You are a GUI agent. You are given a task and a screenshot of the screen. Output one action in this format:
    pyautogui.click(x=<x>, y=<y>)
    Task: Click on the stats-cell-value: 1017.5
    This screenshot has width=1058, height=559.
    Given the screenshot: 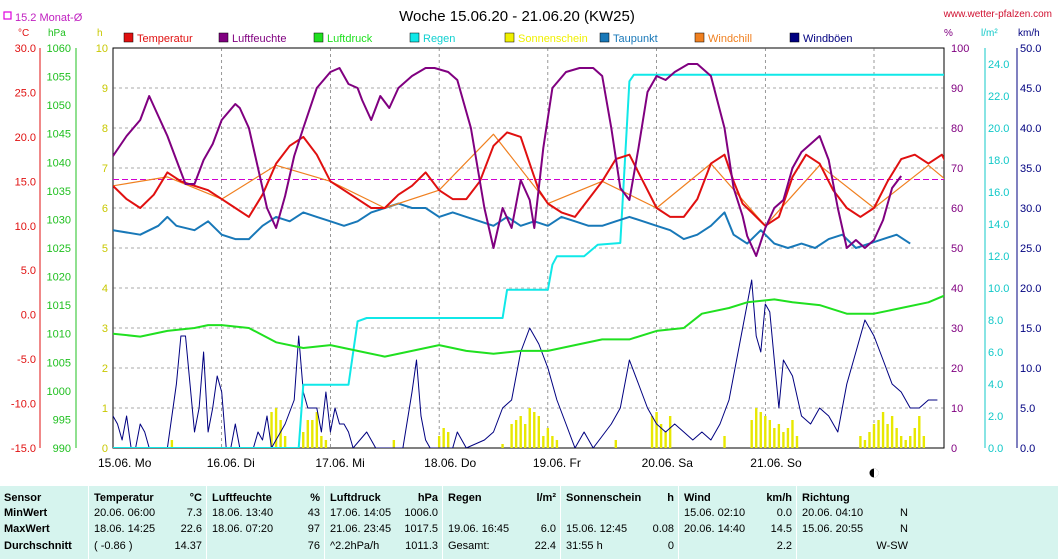 What is the action you would take?
    pyautogui.click(x=421, y=529)
    